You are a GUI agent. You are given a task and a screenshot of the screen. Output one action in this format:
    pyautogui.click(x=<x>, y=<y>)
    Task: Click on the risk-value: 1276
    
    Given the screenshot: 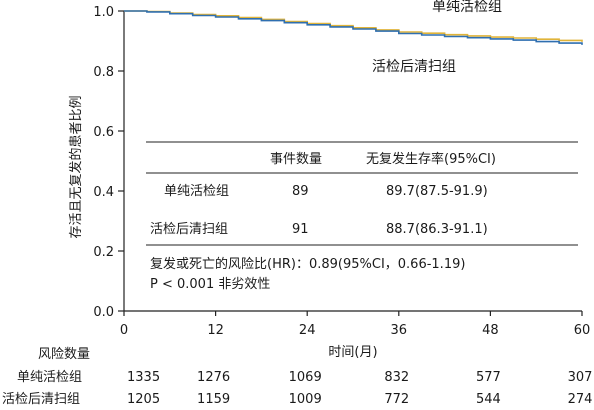 What is the action you would take?
    pyautogui.click(x=213, y=377)
    